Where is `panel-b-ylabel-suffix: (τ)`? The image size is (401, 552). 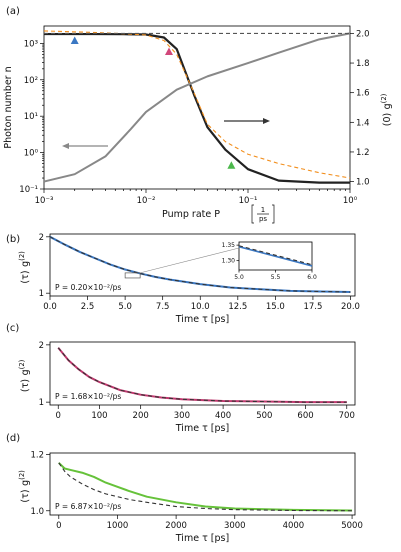
panel-b-ylabel-suffix: (τ) is located at coordinates (25, 276).